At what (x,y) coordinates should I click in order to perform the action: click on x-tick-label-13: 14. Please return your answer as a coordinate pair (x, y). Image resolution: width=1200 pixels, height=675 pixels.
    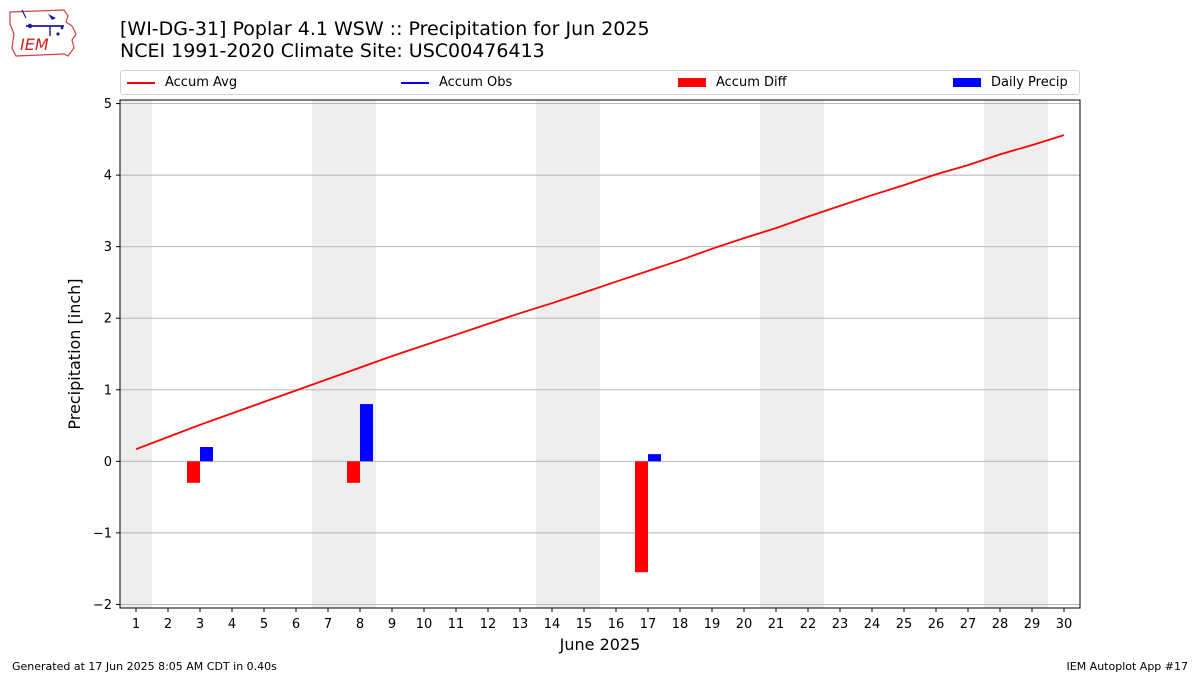
    Looking at the image, I should click on (552, 624).